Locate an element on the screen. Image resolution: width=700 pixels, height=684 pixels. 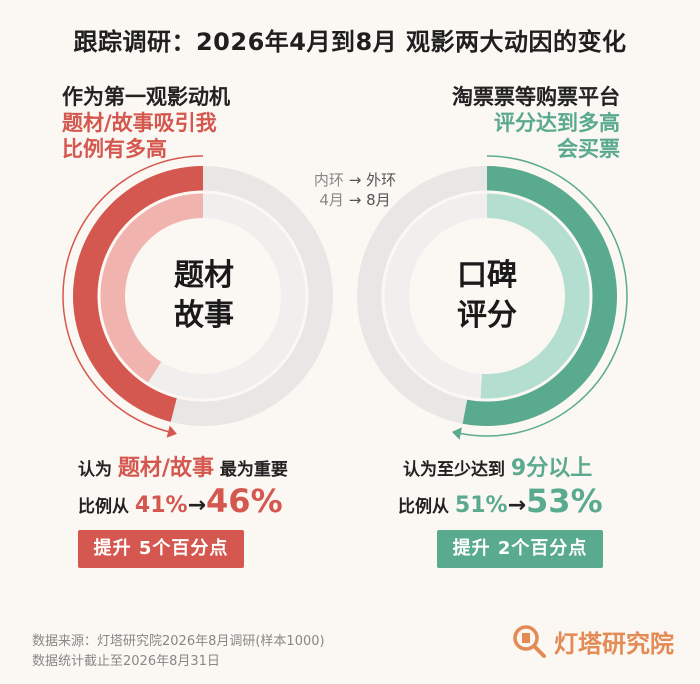
left-center-line1: 题材 is located at coordinates (204, 275).